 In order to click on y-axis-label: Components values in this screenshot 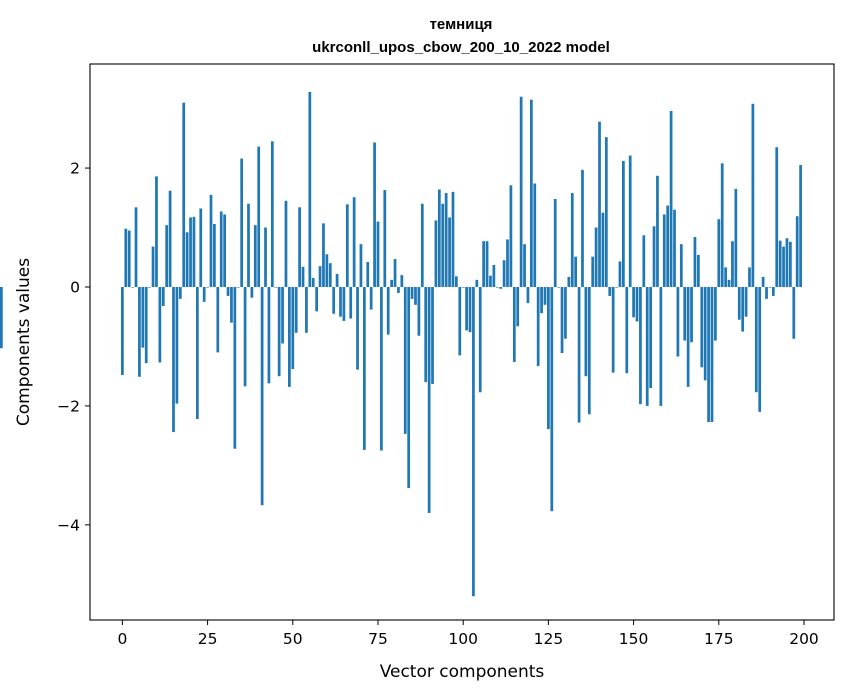, I will do `click(24, 342)`.